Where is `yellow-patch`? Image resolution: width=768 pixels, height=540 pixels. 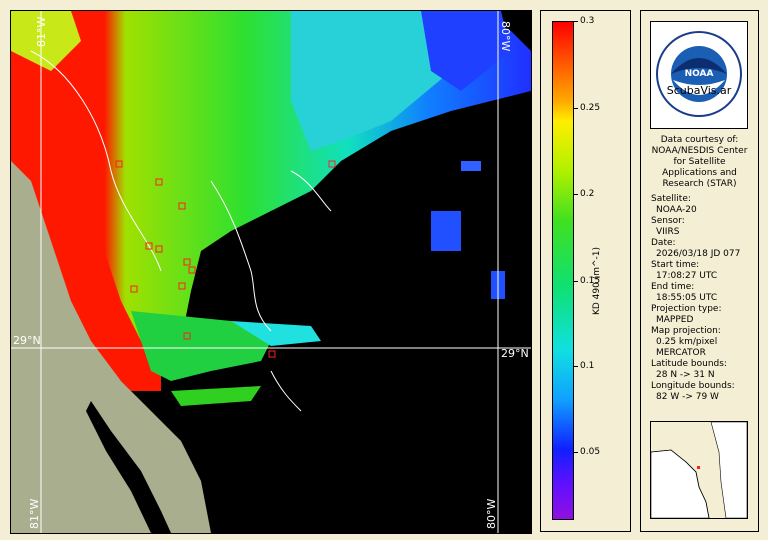
yellow-patch is located at coordinates (46, 41).